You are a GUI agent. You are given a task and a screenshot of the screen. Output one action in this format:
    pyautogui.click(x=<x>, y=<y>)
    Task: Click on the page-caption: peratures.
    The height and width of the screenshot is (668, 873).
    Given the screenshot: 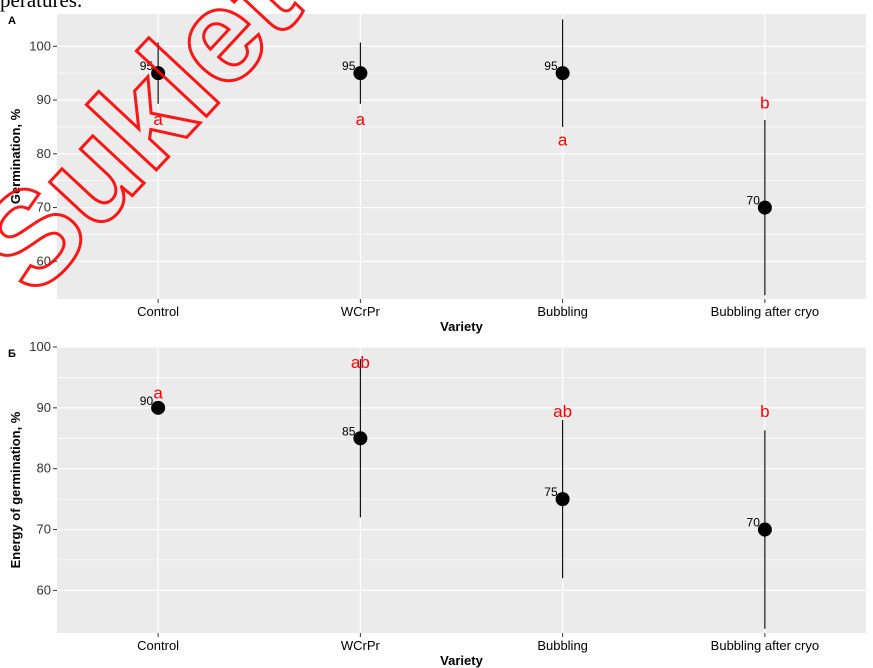 What is the action you would take?
    pyautogui.click(x=41, y=6)
    